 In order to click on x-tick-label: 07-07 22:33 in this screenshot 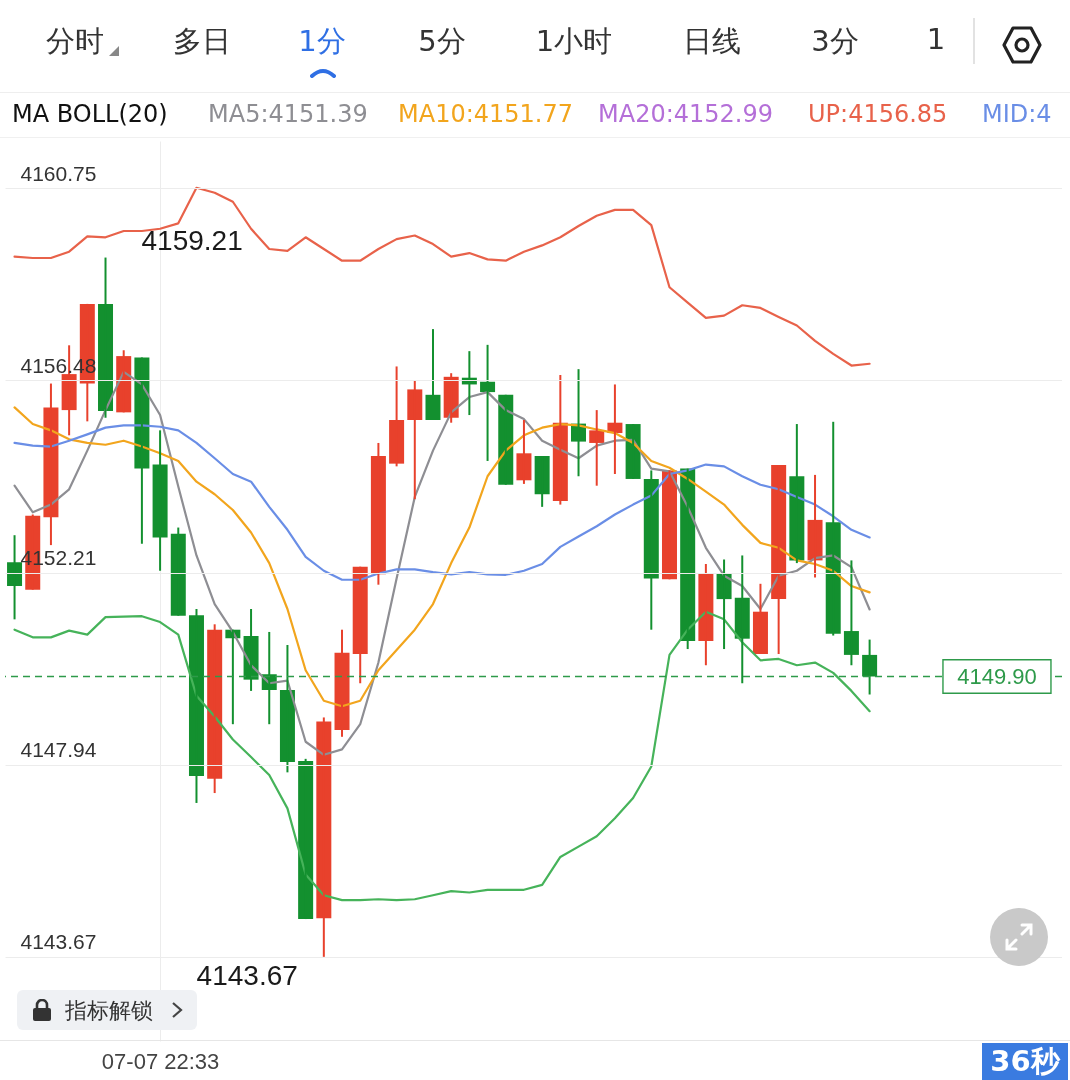, I will do `click(160, 1061)`.